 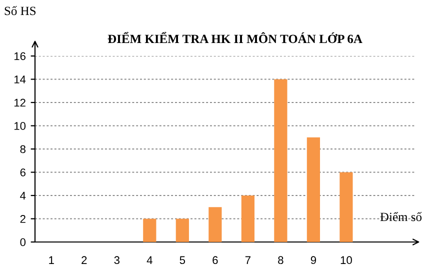 What do you see at coordinates (20, 126) in the screenshot?
I see `y-tick-label: 10` at bounding box center [20, 126].